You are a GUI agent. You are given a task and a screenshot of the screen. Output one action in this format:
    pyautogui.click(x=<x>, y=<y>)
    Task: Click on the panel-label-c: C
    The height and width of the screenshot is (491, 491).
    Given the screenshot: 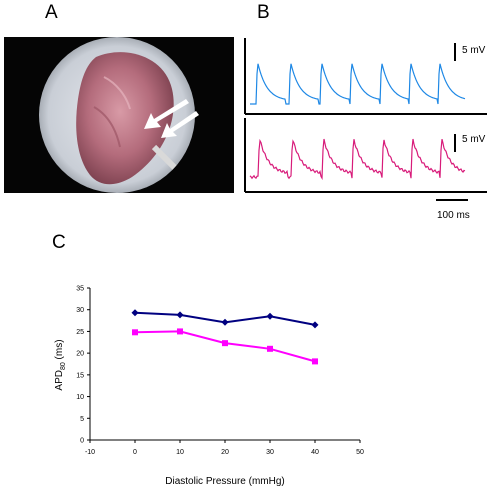 What is the action you would take?
    pyautogui.click(x=59, y=242)
    